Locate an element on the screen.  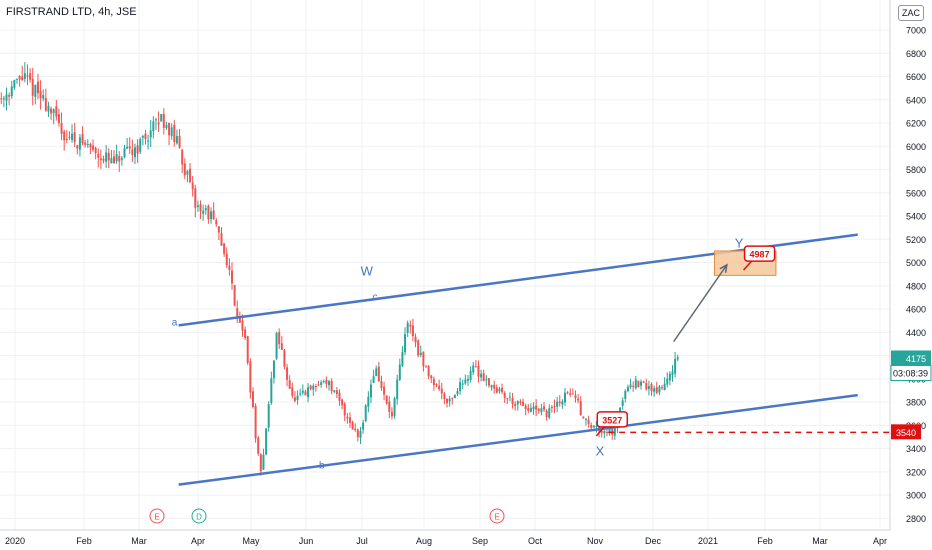
callout-pointer is located at coordinates (748, 265).